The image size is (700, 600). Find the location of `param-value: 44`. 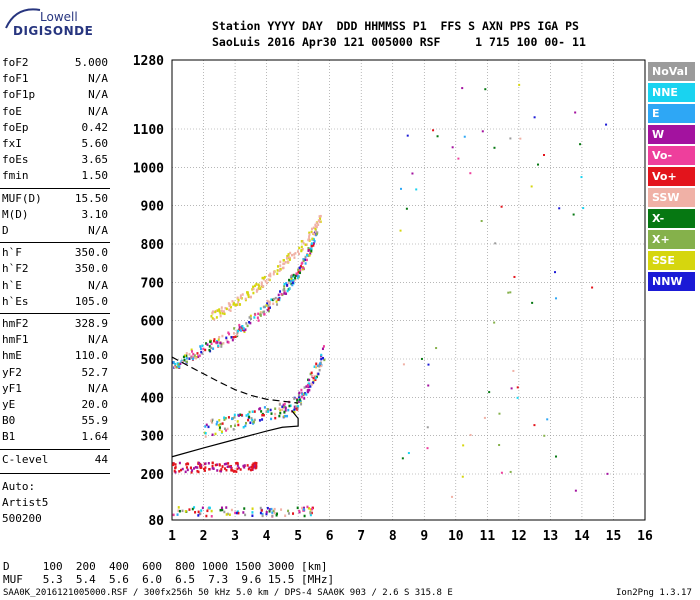

param-value: 44 is located at coordinates (101, 459).